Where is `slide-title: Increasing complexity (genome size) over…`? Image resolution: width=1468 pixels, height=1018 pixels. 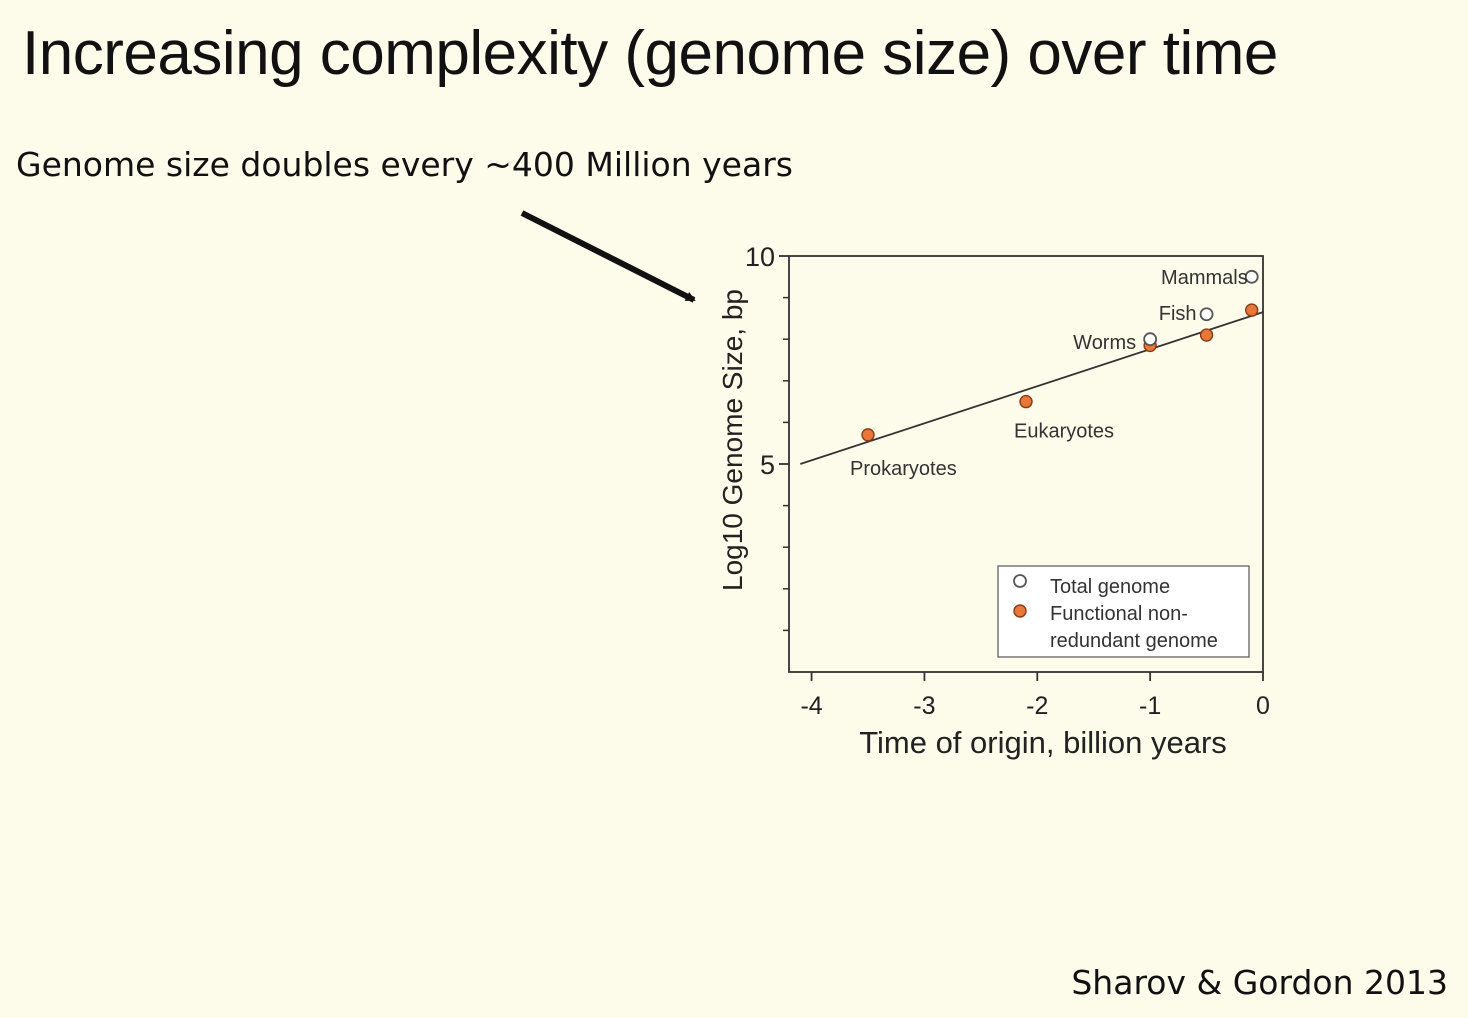 slide-title: Increasing complexity (genome size) over… is located at coordinates (650, 53).